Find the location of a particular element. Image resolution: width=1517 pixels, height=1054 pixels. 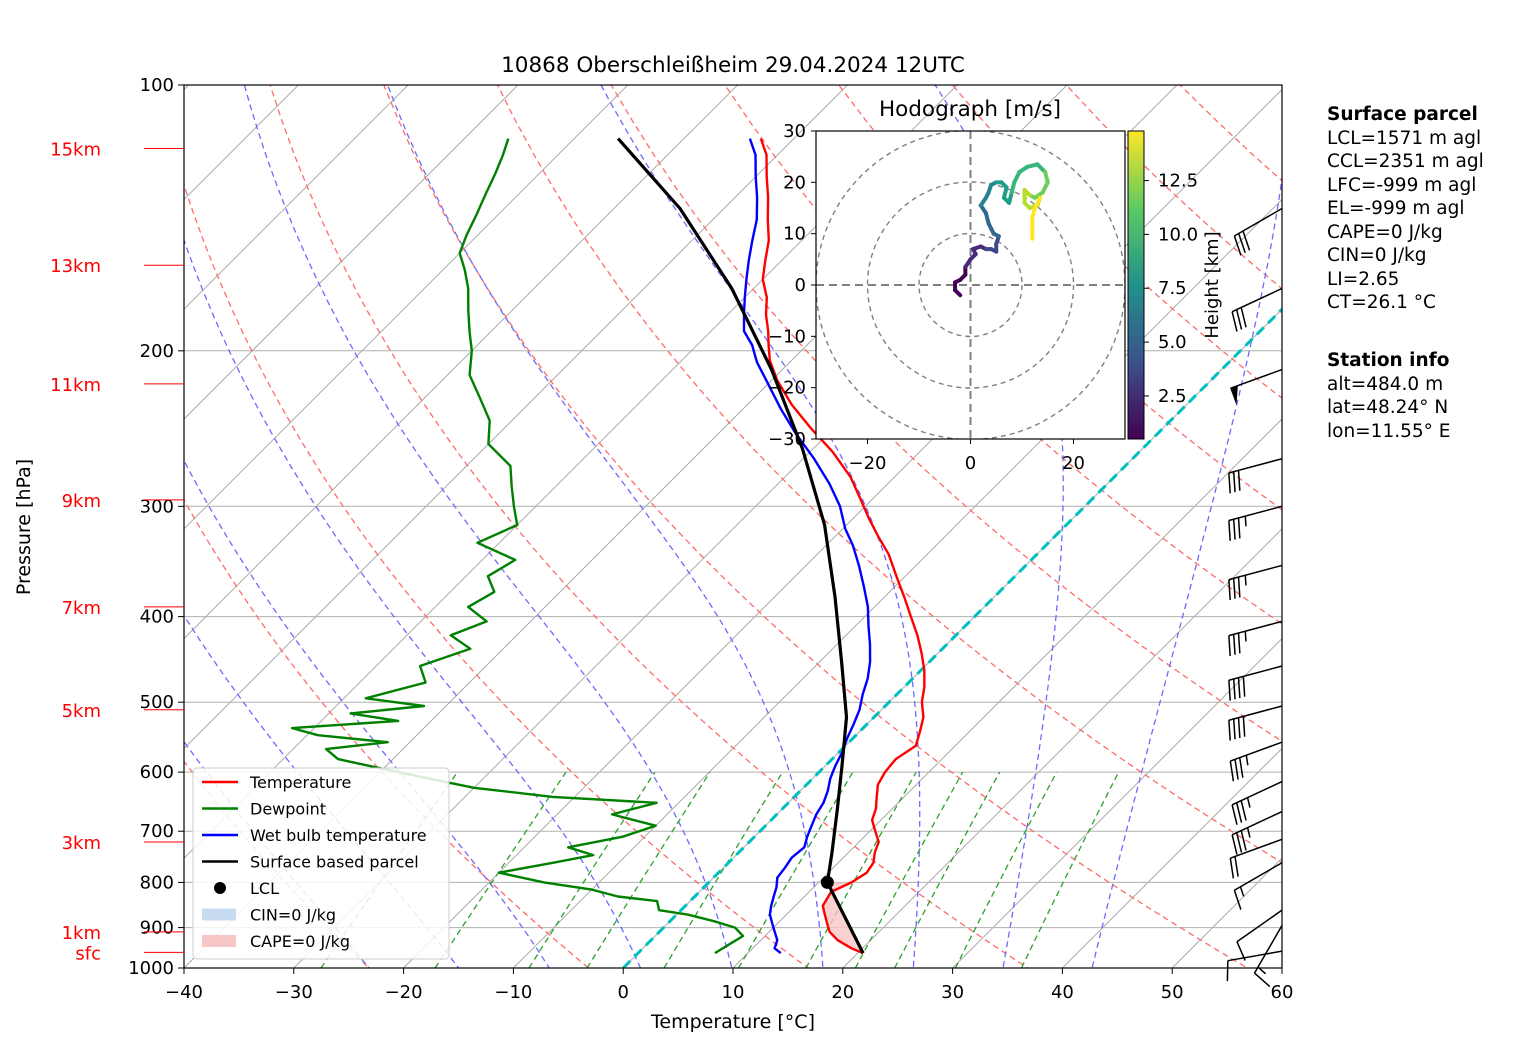

y-tick-label: 100 is located at coordinates (157, 85).